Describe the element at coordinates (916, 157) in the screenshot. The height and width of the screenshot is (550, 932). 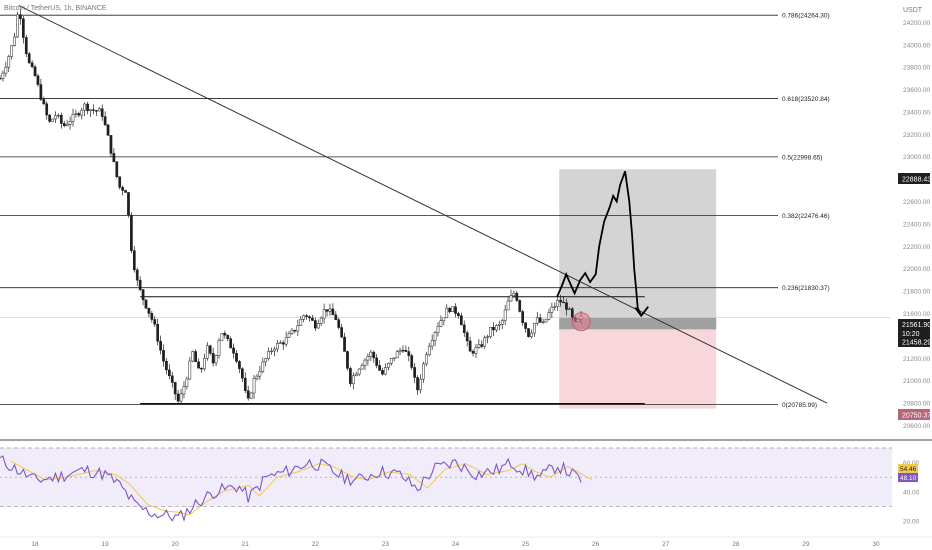
I see `price-tick-label: 23000.00` at that location.